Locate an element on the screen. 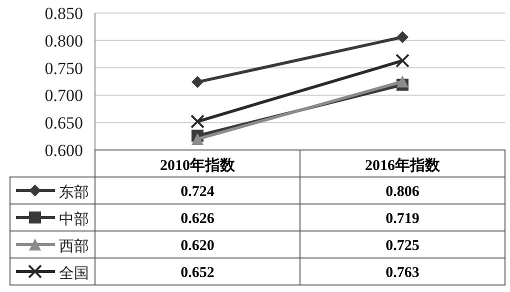 This screenshot has width=510, height=292. data-label: 0.719 is located at coordinates (403, 219).